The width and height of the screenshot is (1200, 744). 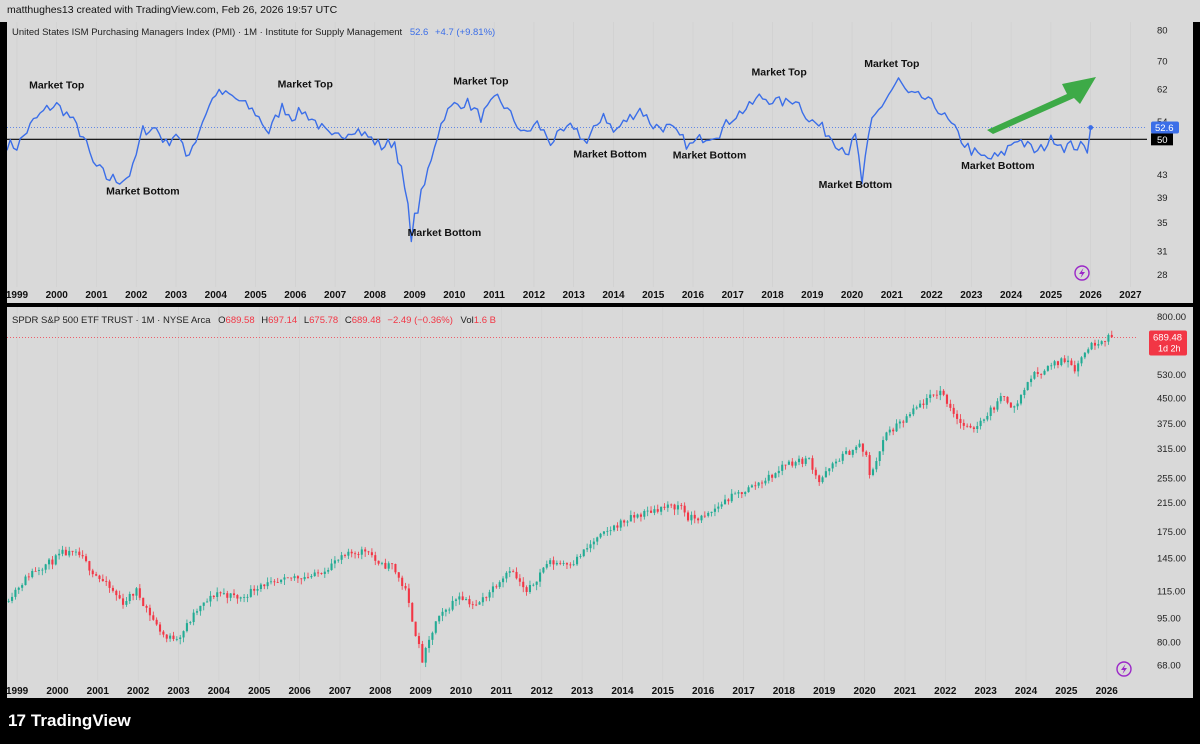 I want to click on pmi-y-tick: 70, so click(x=1162, y=61).